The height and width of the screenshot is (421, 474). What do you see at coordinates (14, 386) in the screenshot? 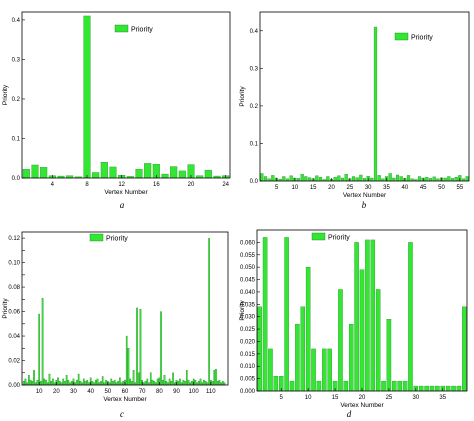
I see `y-tick-label-c-0: 0.00` at bounding box center [14, 386].